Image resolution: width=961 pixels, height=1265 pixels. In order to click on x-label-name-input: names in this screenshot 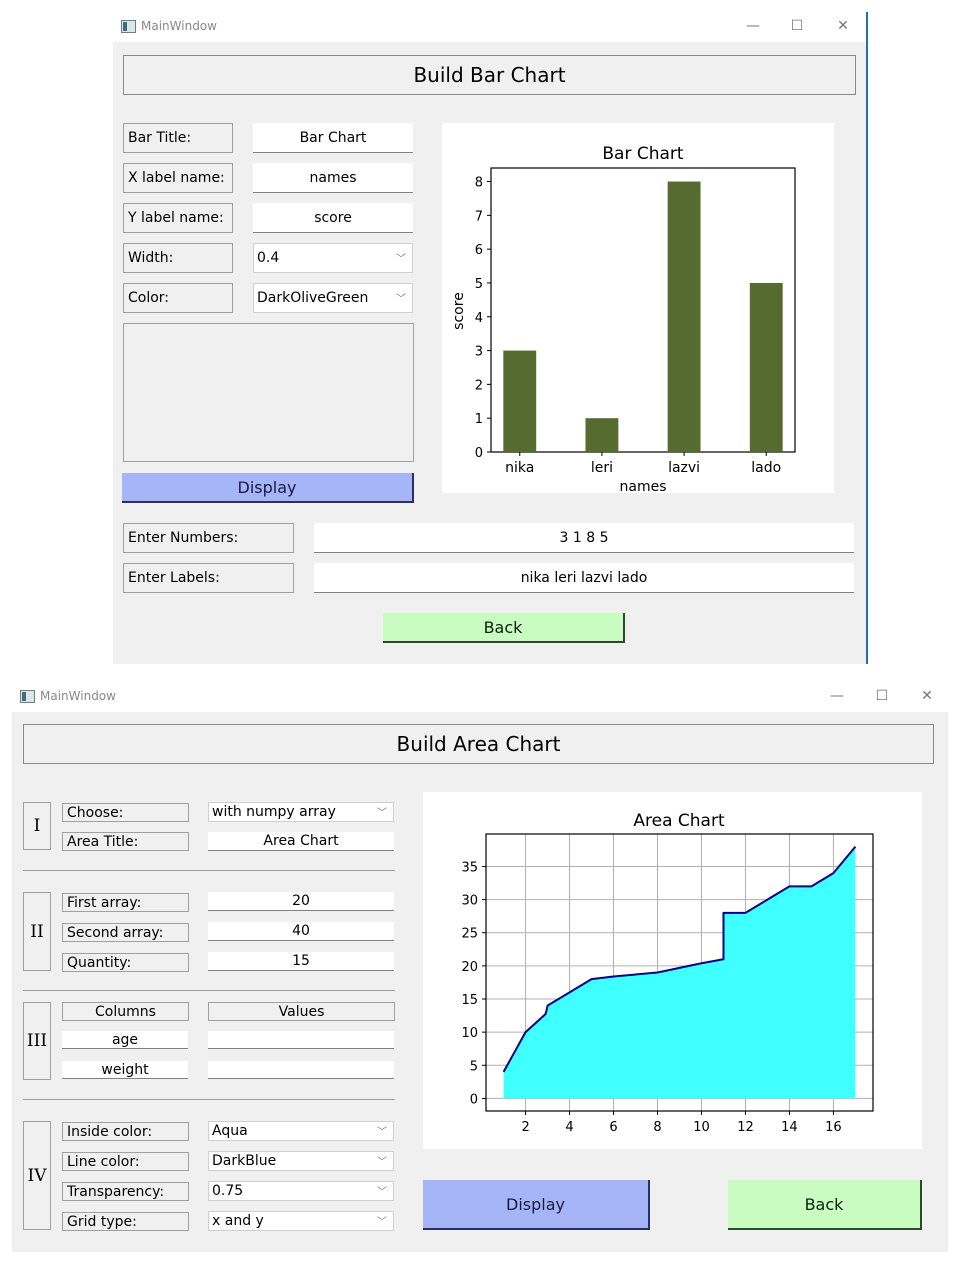, I will do `click(333, 178)`.